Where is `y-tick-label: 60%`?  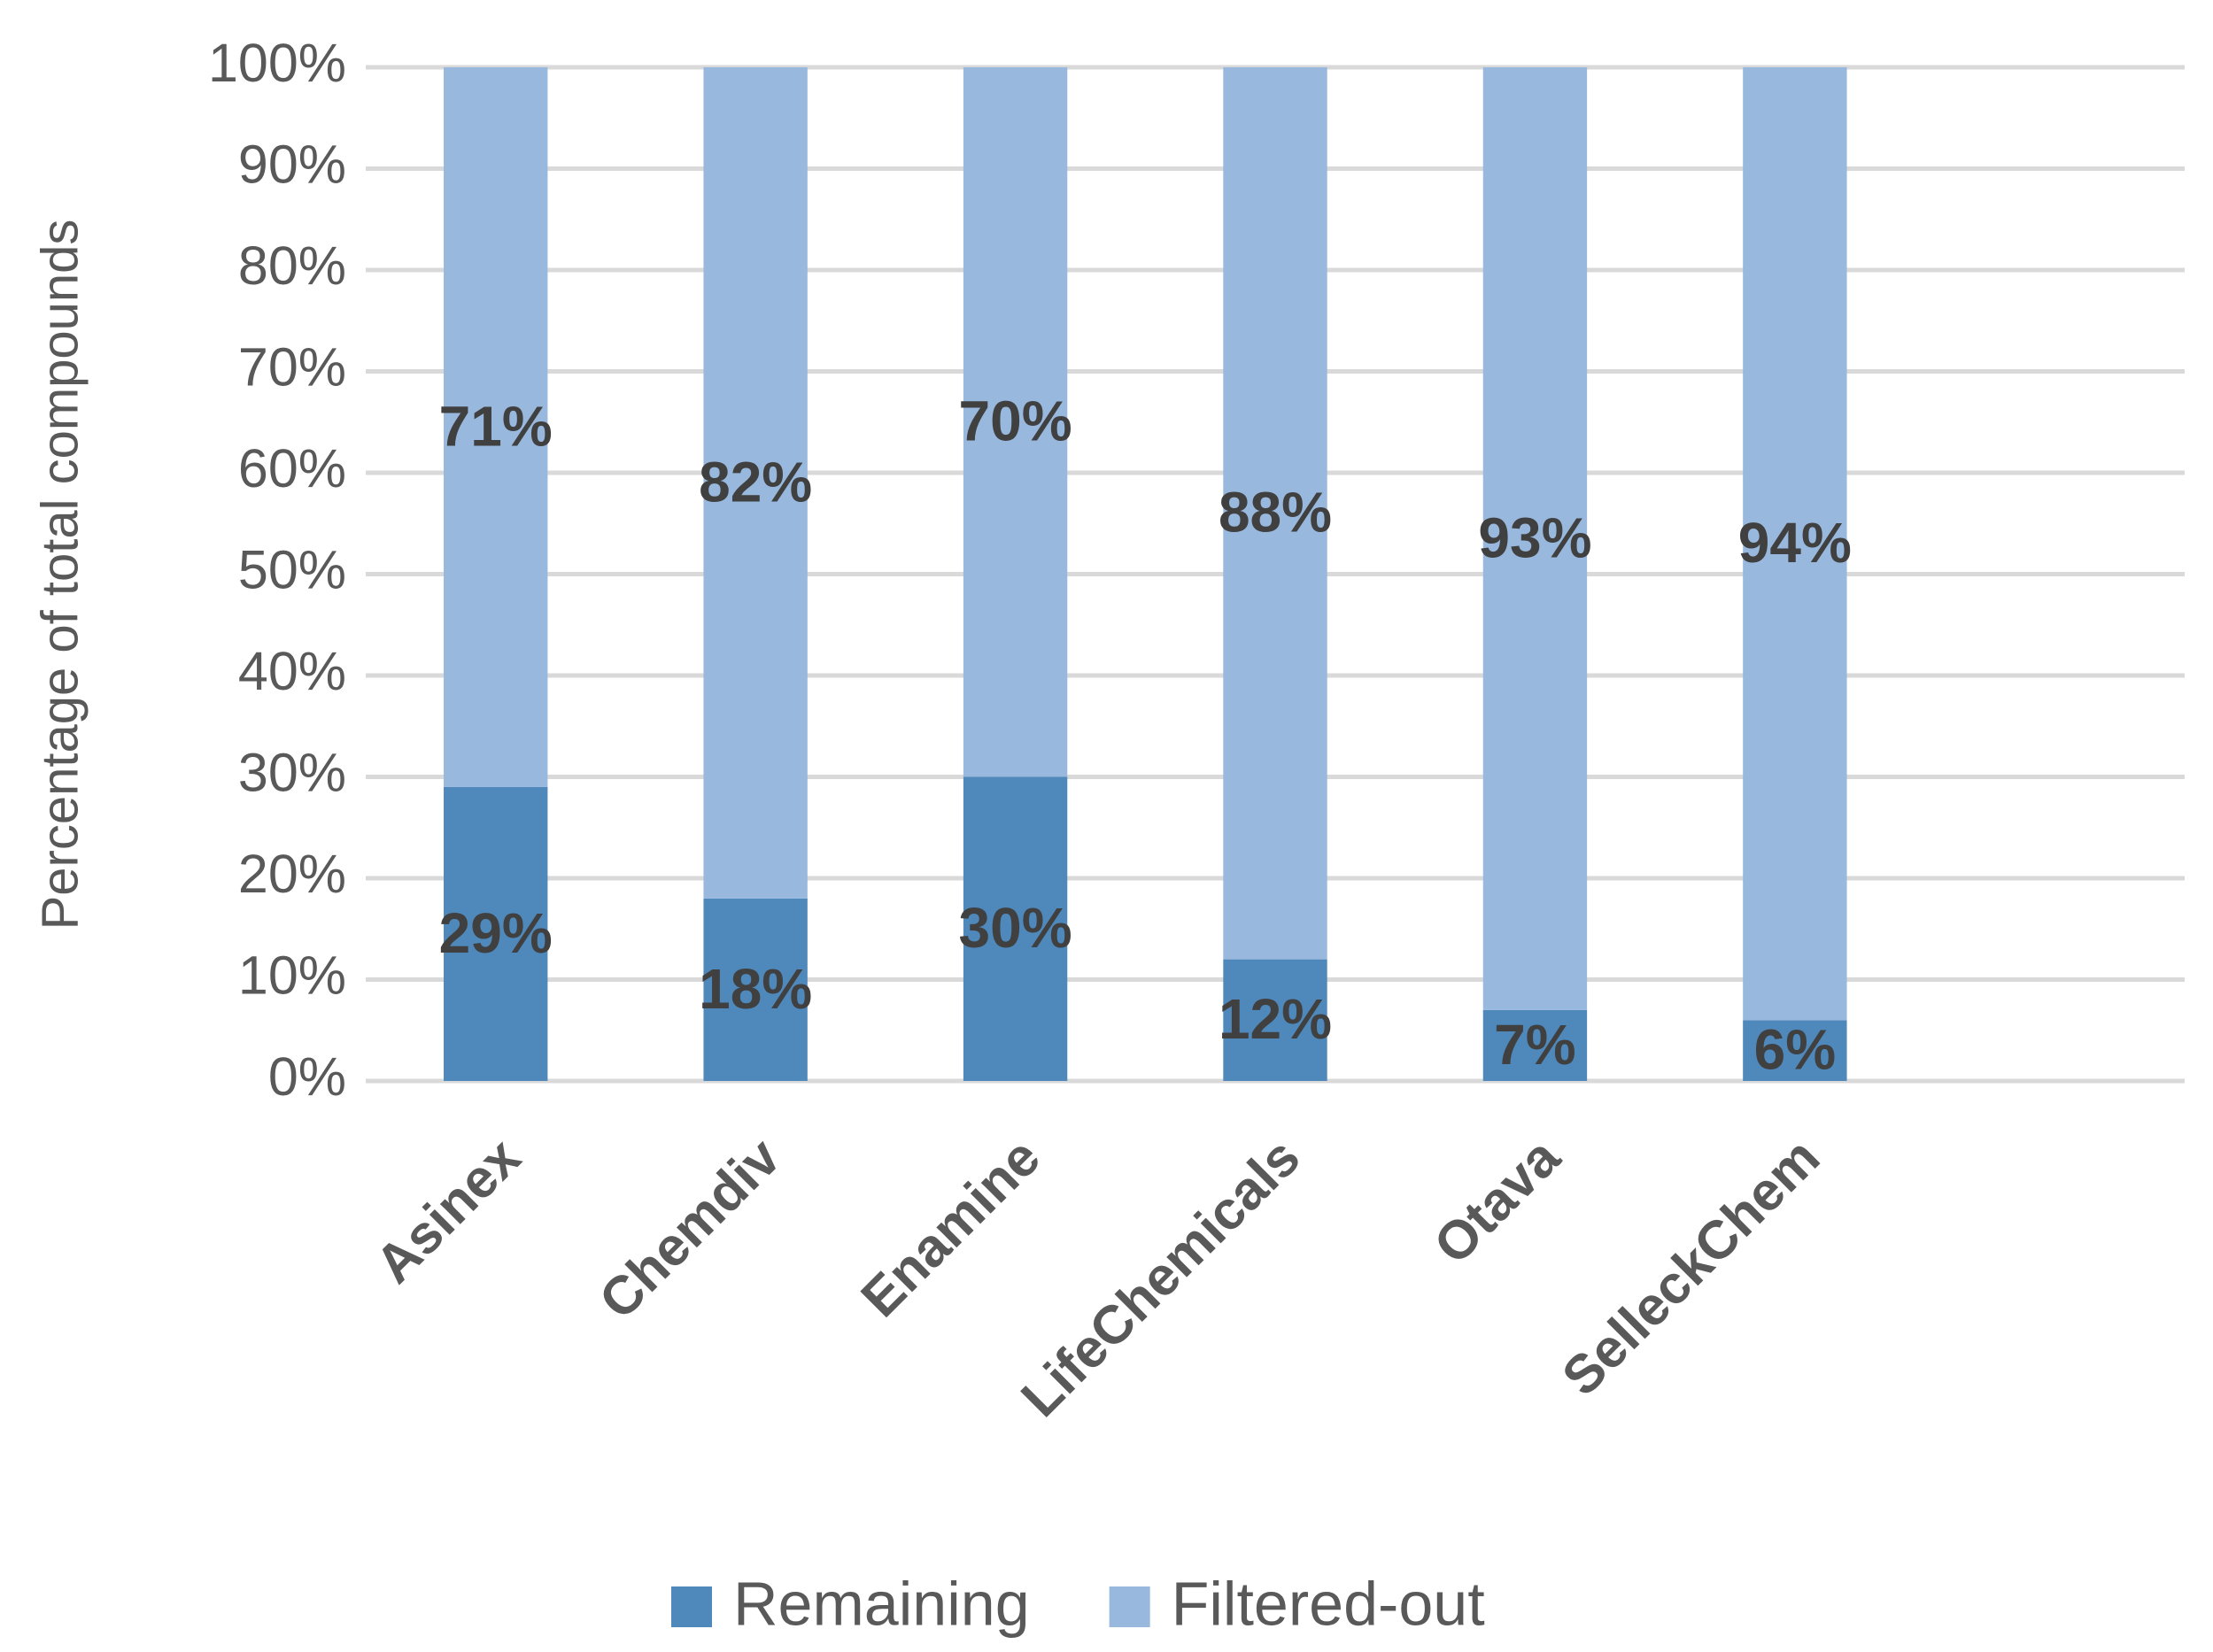 y-tick-label: 60% is located at coordinates (292, 468).